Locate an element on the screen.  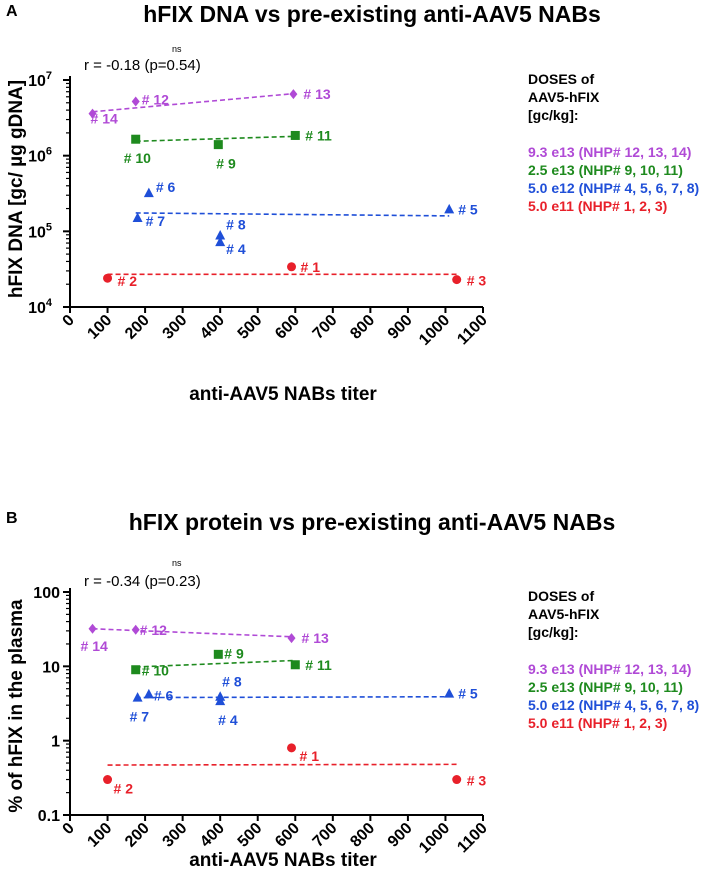
point-label: # 3 is located at coordinates (477, 781).